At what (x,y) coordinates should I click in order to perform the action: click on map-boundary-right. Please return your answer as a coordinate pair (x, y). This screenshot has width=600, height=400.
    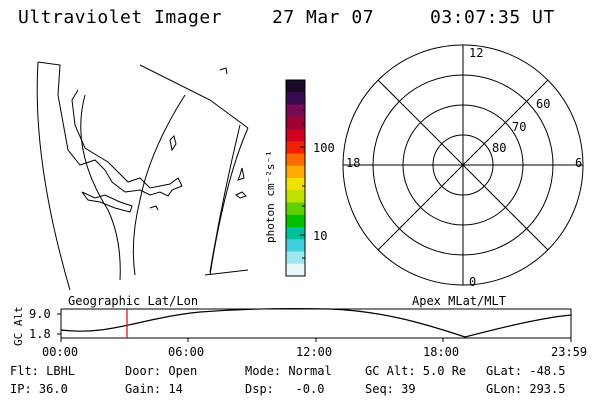
    Looking at the image, I should click on (229, 201).